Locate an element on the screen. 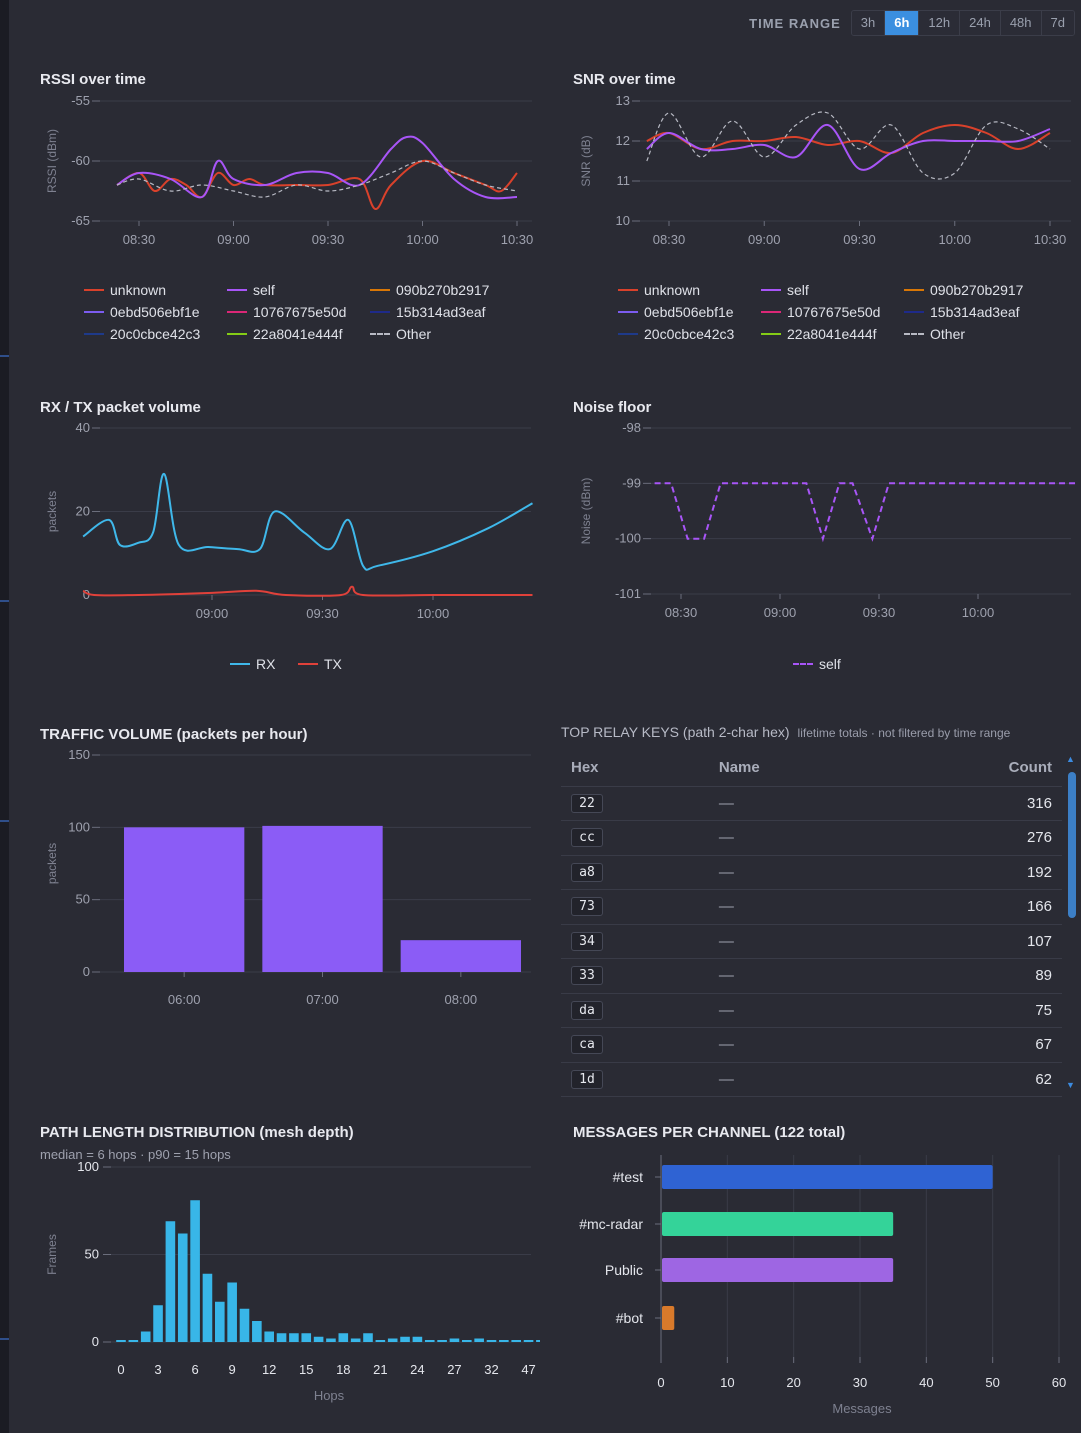  time-range-3h-button: 3h is located at coordinates (868, 23).